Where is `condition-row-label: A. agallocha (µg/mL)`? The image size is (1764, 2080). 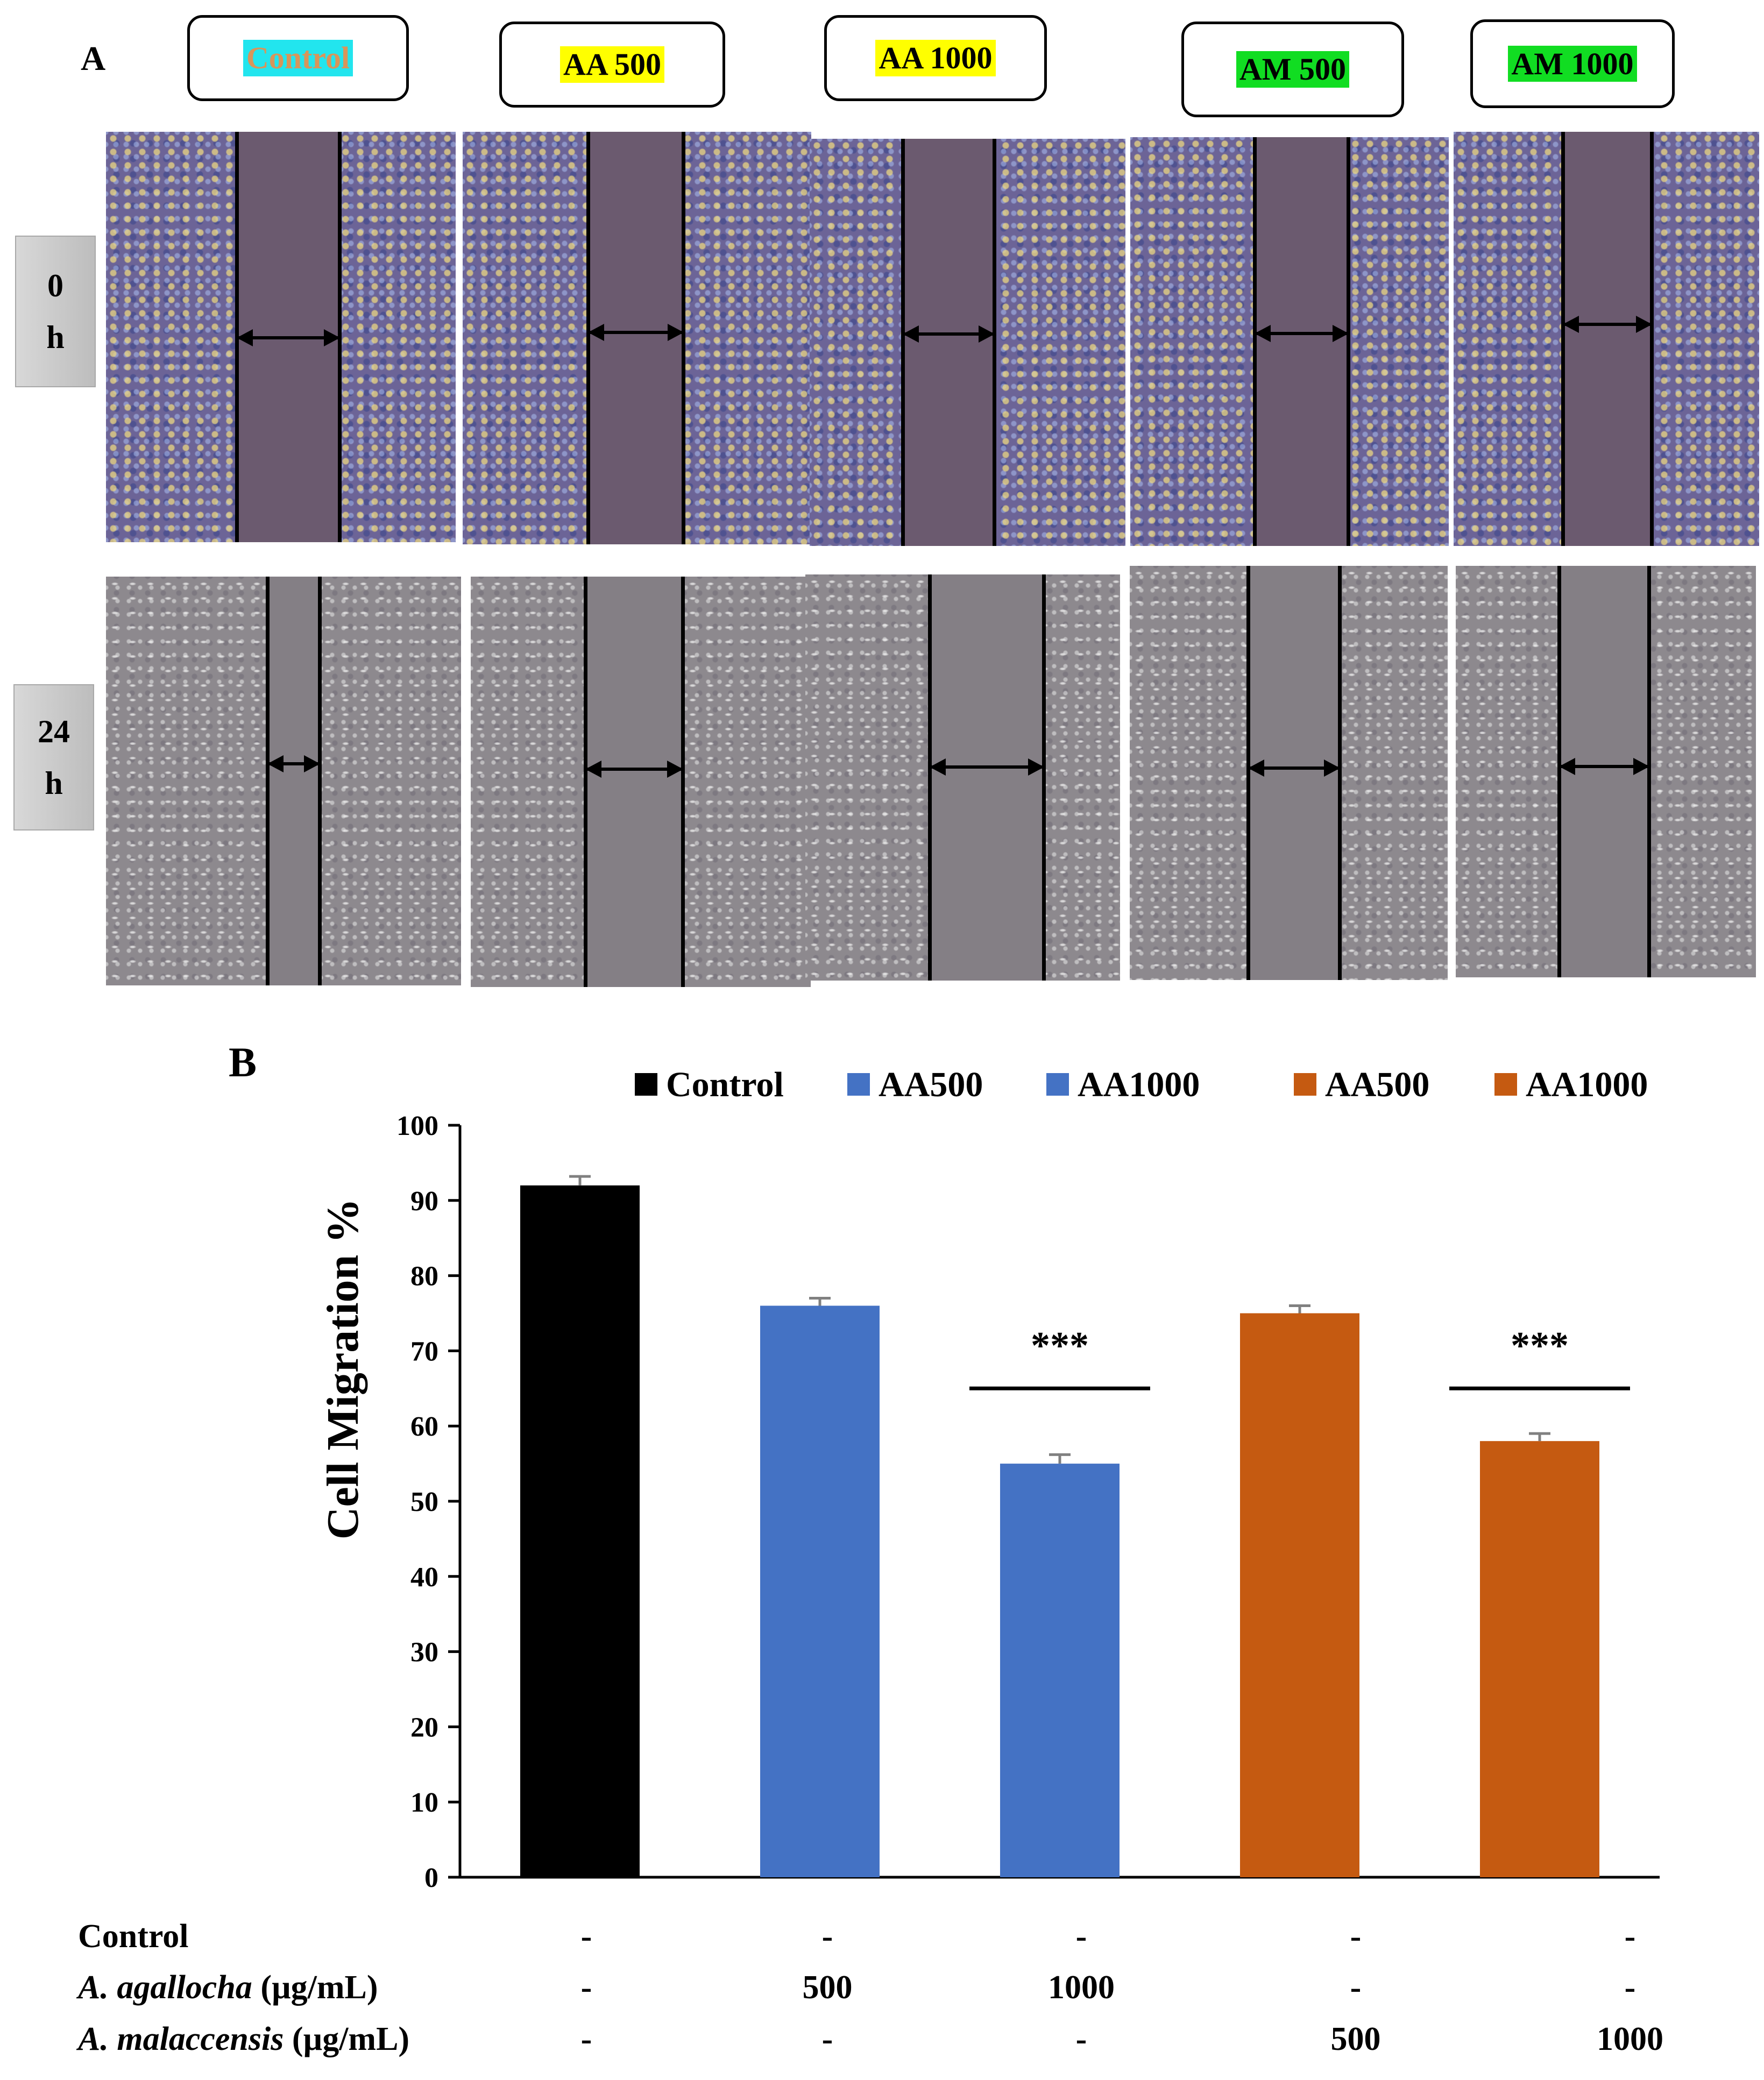 condition-row-label: A. agallocha (µg/mL) is located at coordinates (228, 1987).